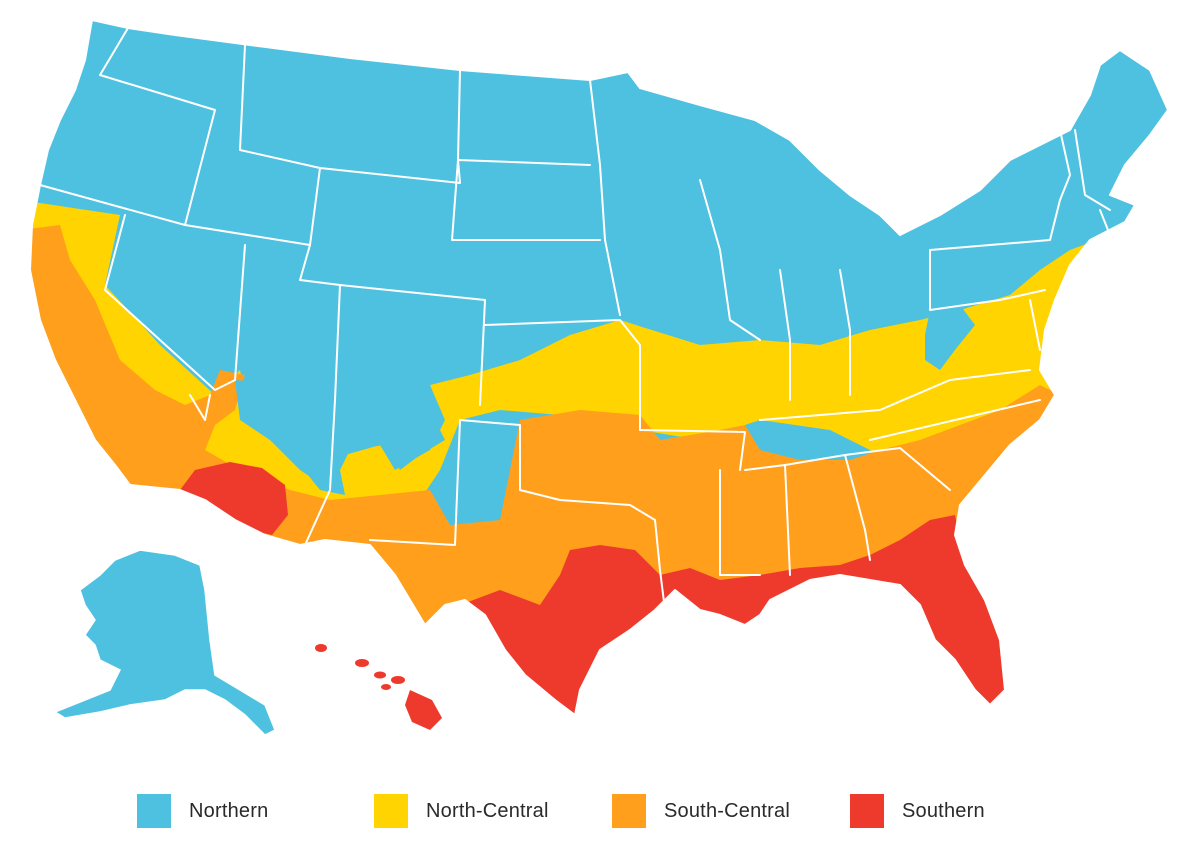 This screenshot has width=1200, height=860. What do you see at coordinates (727, 810) in the screenshot?
I see `legend-label-south-central: South-Central` at bounding box center [727, 810].